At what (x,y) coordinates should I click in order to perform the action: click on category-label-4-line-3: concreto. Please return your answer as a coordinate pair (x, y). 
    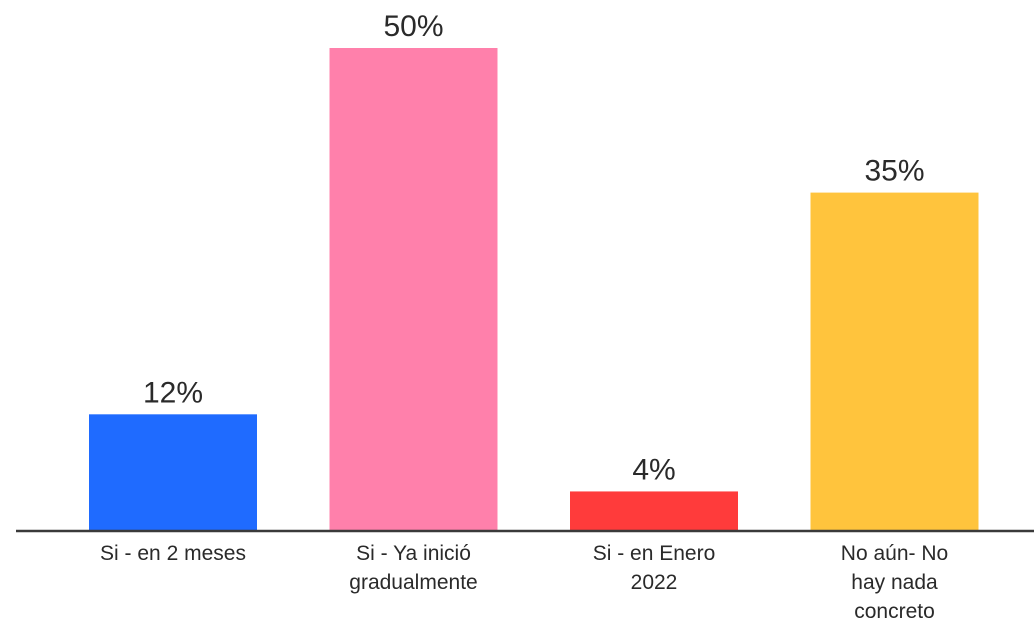
    Looking at the image, I should click on (894, 609).